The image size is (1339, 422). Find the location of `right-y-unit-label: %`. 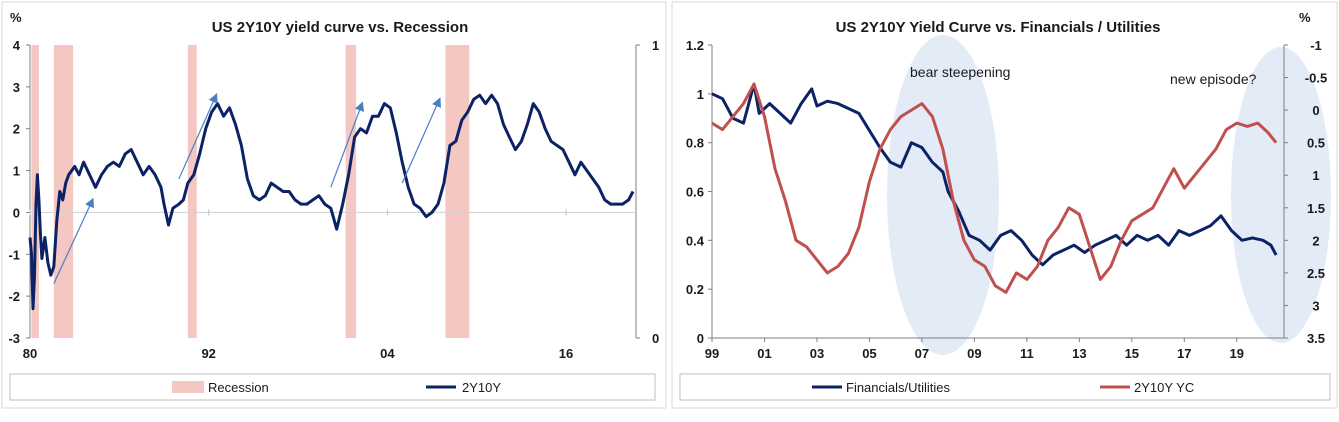

right-y-unit-label: % is located at coordinates (1305, 17).